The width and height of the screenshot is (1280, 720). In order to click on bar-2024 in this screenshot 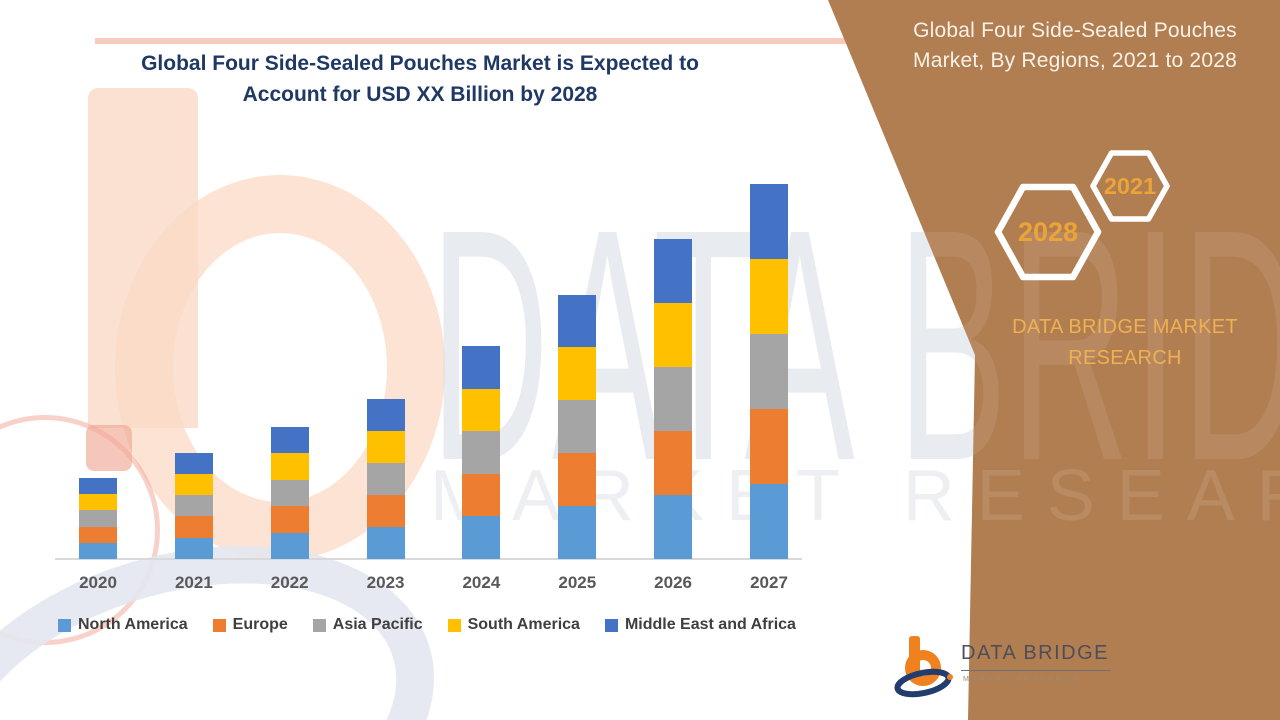, I will do `click(481, 452)`.